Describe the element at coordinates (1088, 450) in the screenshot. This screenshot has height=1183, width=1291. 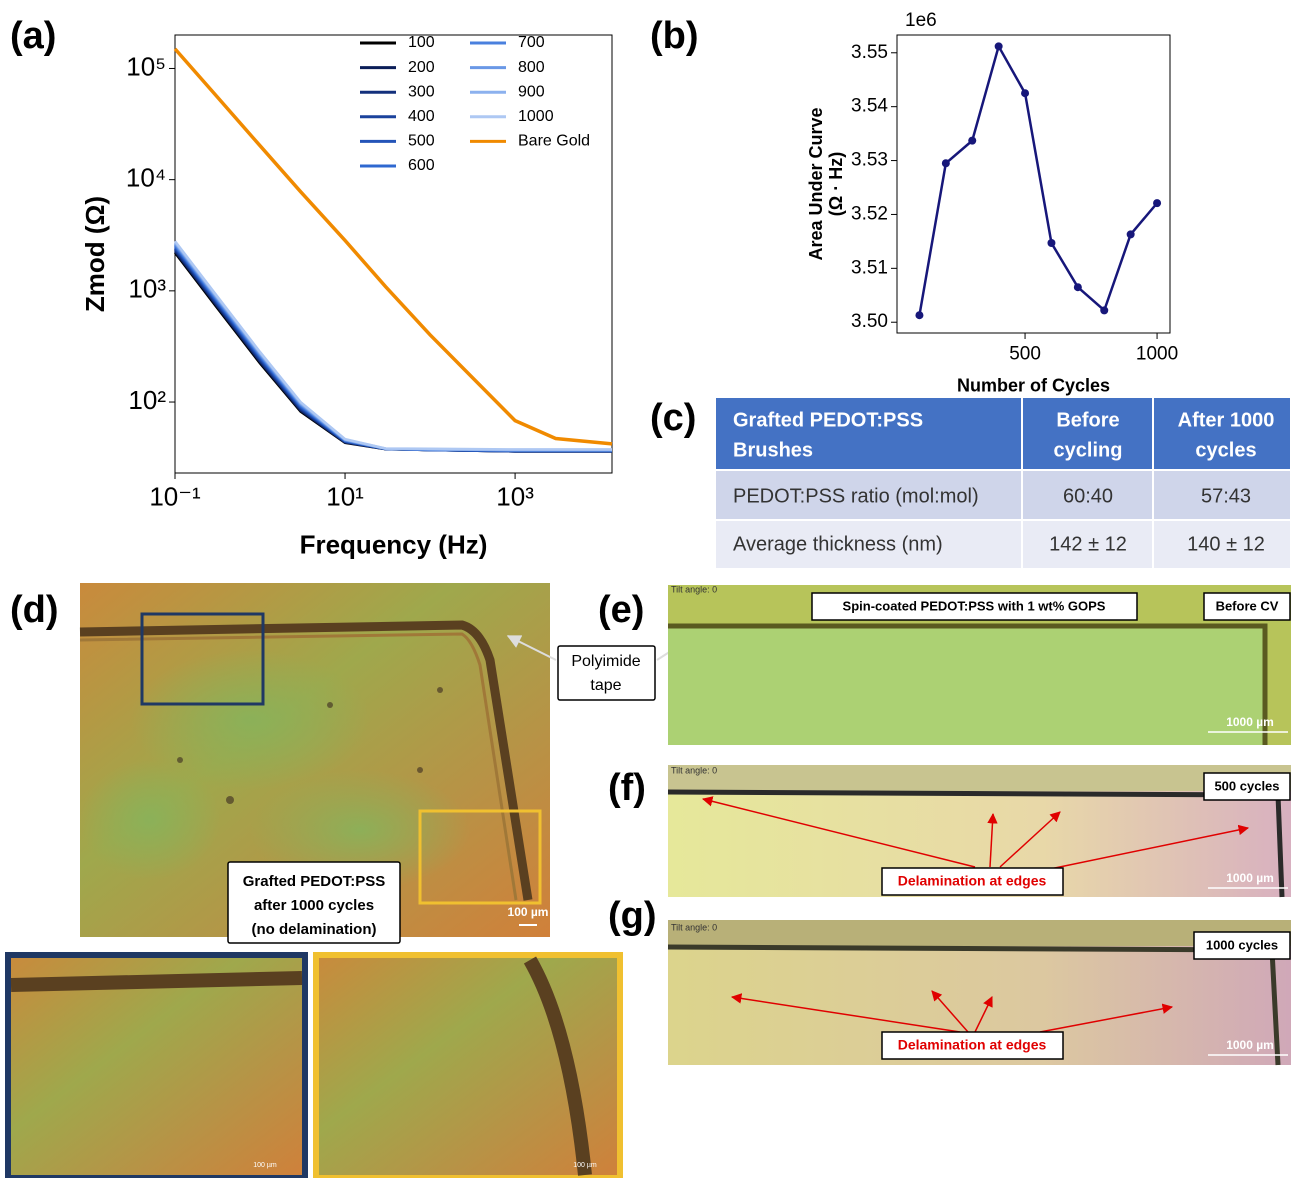
I see `table-header-cell: cycling` at that location.